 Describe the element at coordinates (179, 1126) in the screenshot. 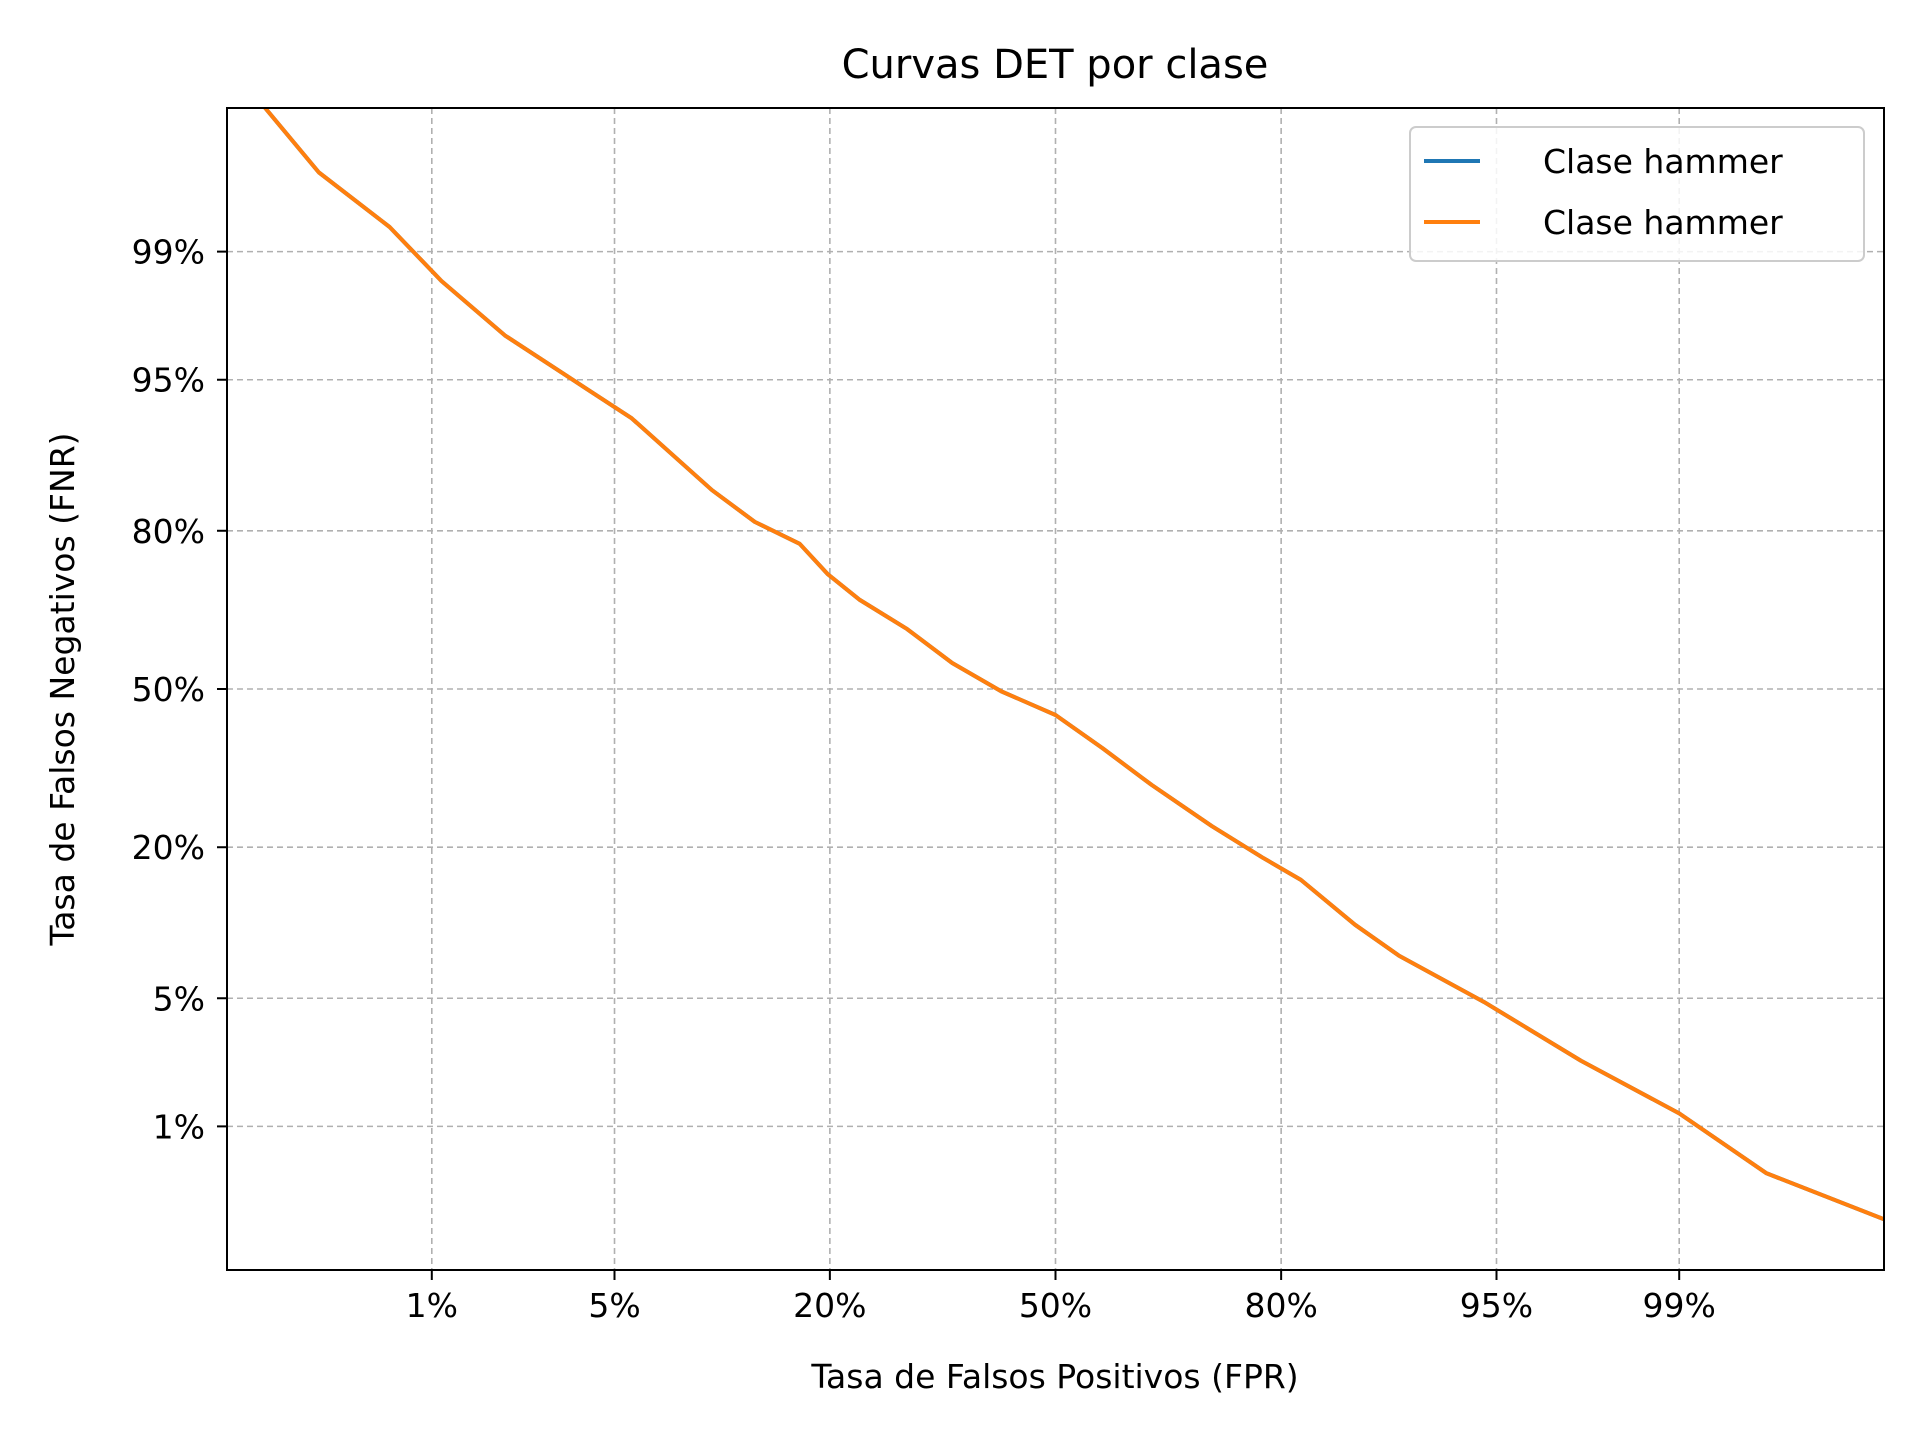

I see `y-tick-label: 1%` at that location.